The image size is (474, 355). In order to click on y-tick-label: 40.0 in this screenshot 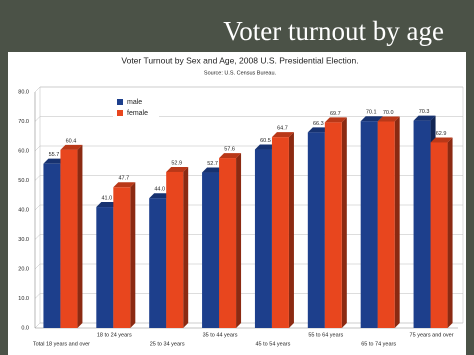, I will do `click(23, 210)`.